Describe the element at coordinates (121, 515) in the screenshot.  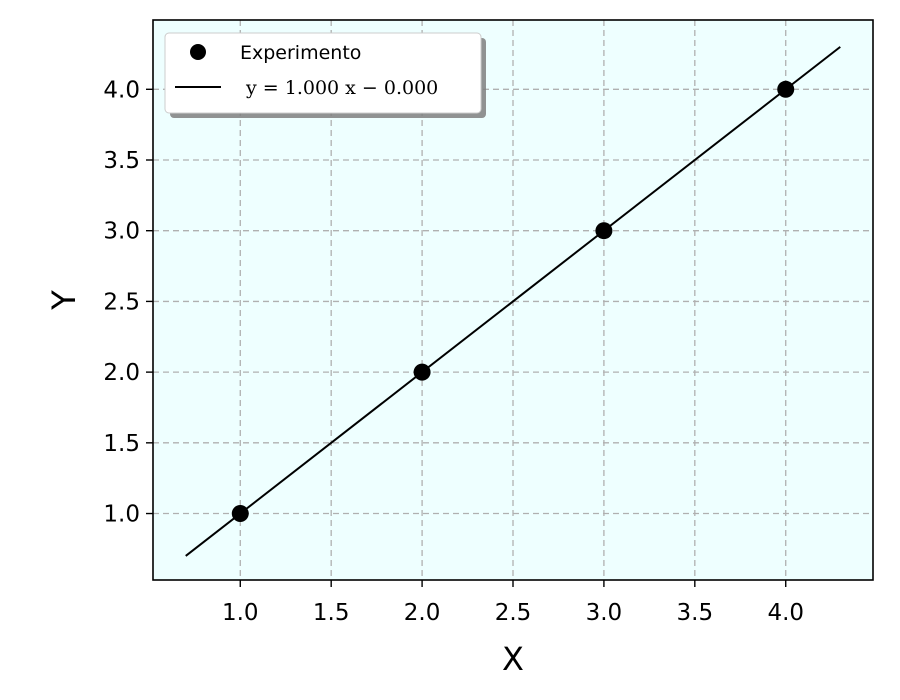
I see `y-tick-label: 1.0` at that location.